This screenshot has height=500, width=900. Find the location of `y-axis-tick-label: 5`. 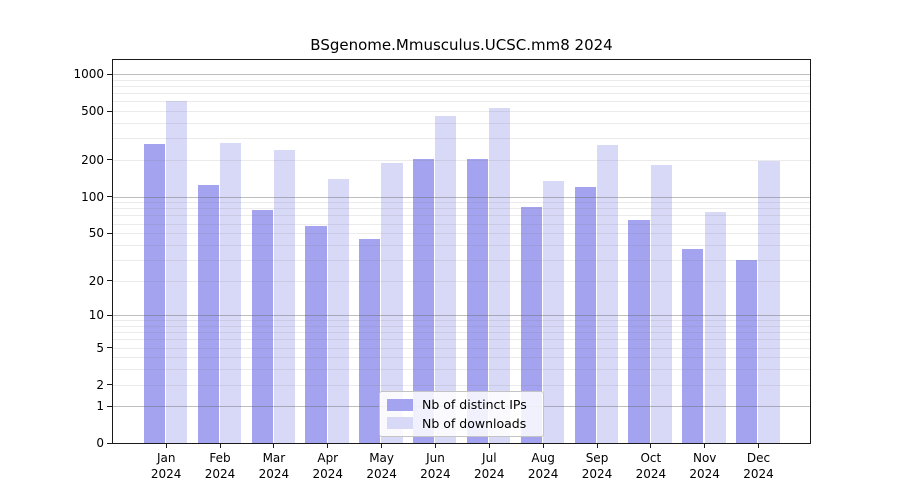

y-axis-tick-label: 5 is located at coordinates (100, 347).